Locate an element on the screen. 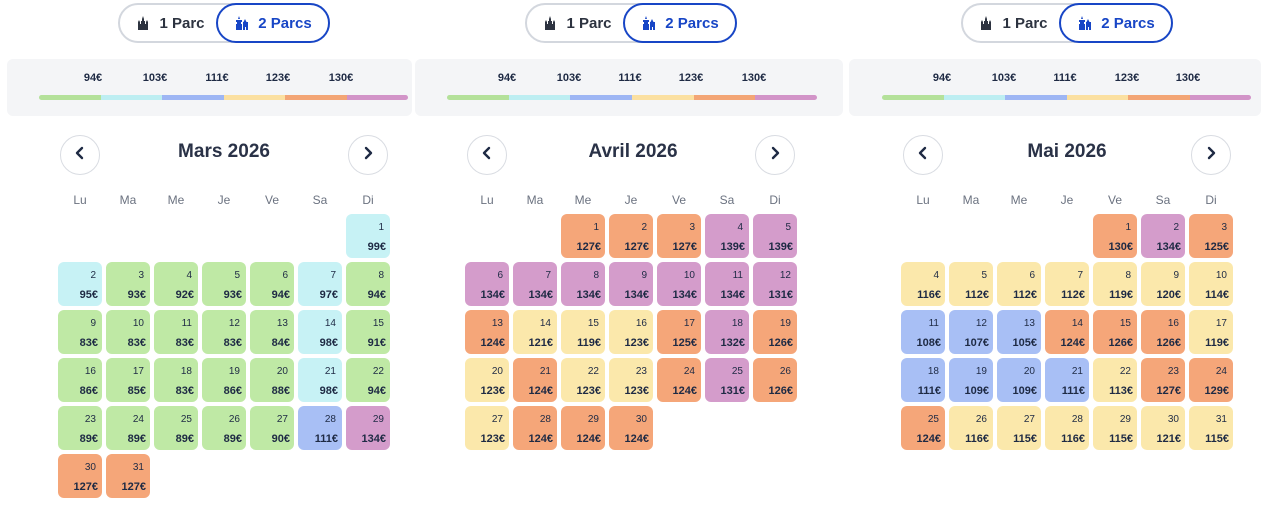 The height and width of the screenshot is (514, 1261). day-cell: 1 99€ is located at coordinates (368, 236).